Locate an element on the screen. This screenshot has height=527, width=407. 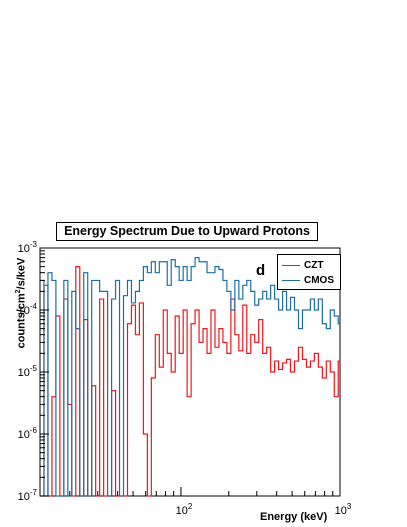
y-tick-label: 10⁻⁵ is located at coordinates (28, 371).